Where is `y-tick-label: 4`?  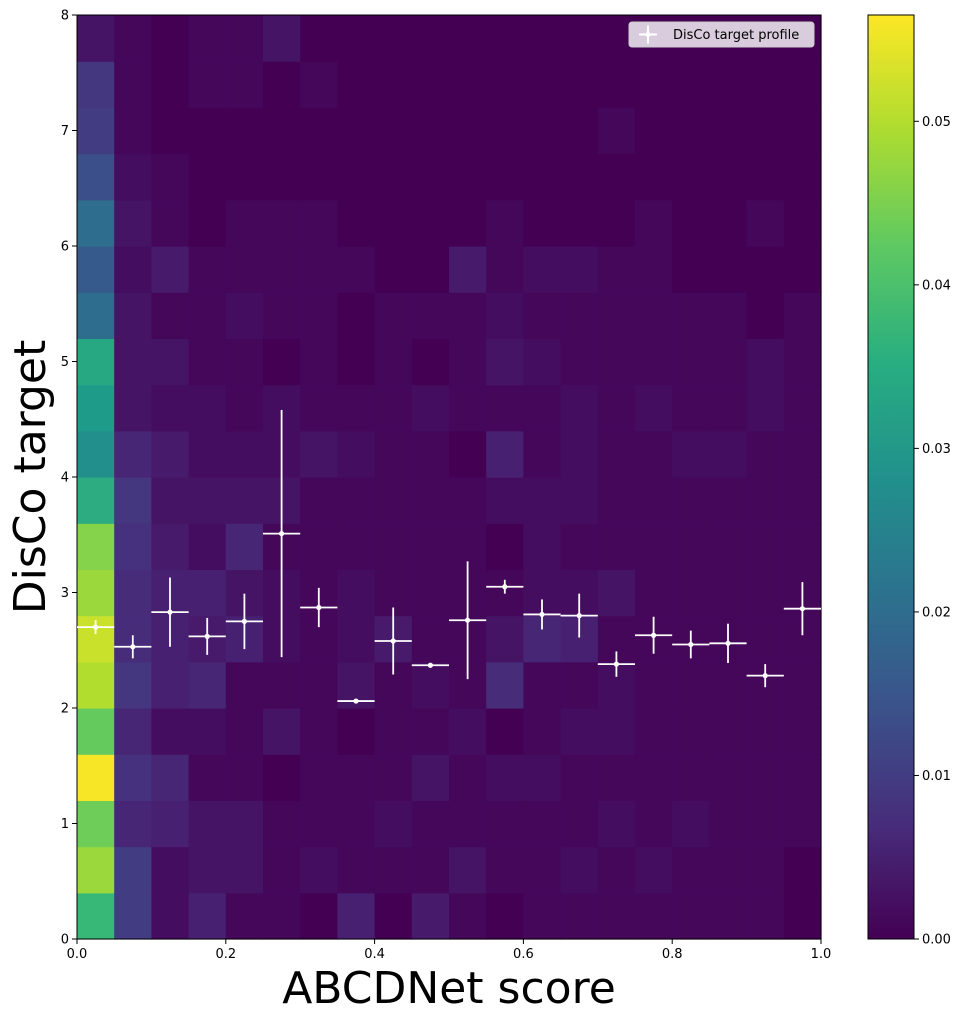 y-tick-label: 4 is located at coordinates (65, 478).